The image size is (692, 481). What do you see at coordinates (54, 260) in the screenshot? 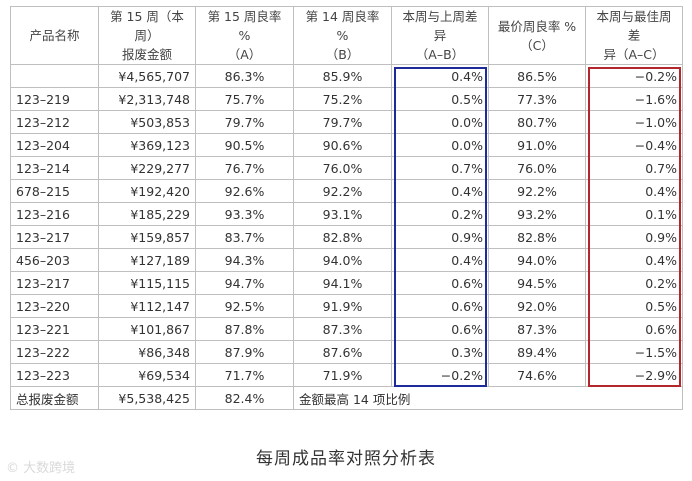
I see `cell-product-name: 456–203` at bounding box center [54, 260].